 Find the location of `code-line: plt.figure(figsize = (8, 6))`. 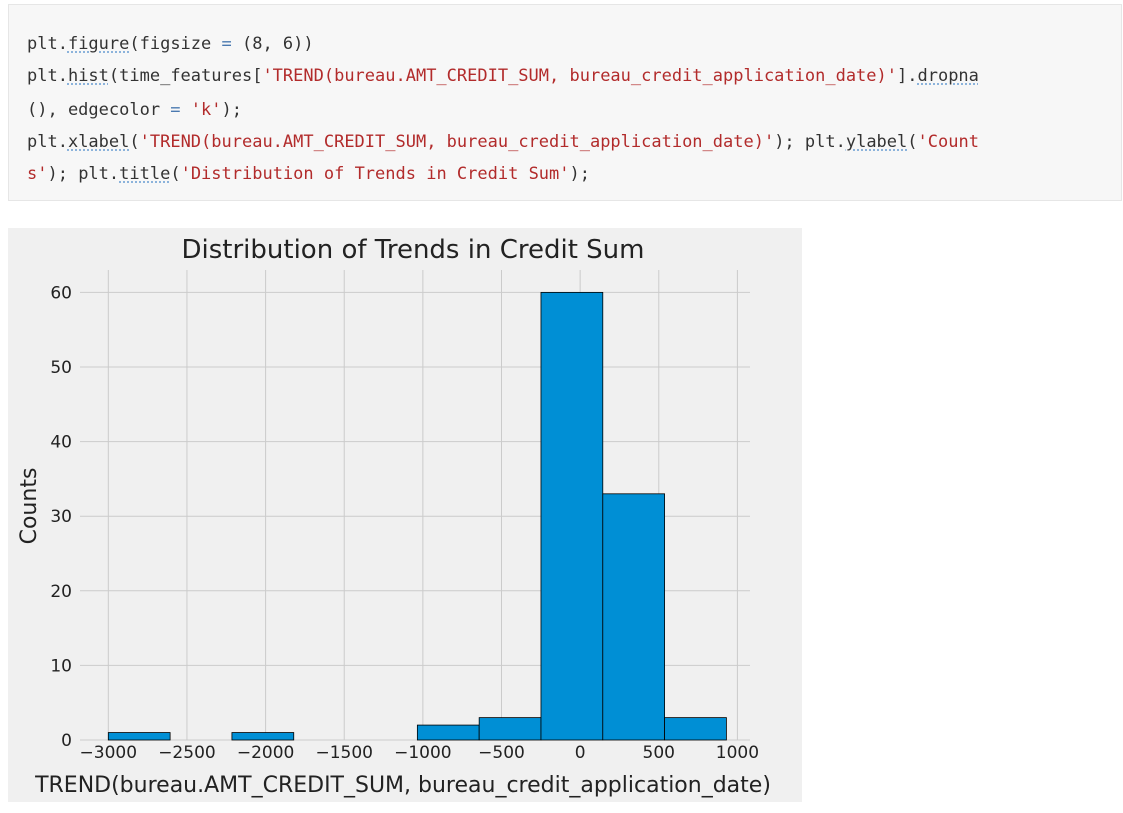

code-line: plt.figure(figsize = (8, 6)) is located at coordinates (170, 44).